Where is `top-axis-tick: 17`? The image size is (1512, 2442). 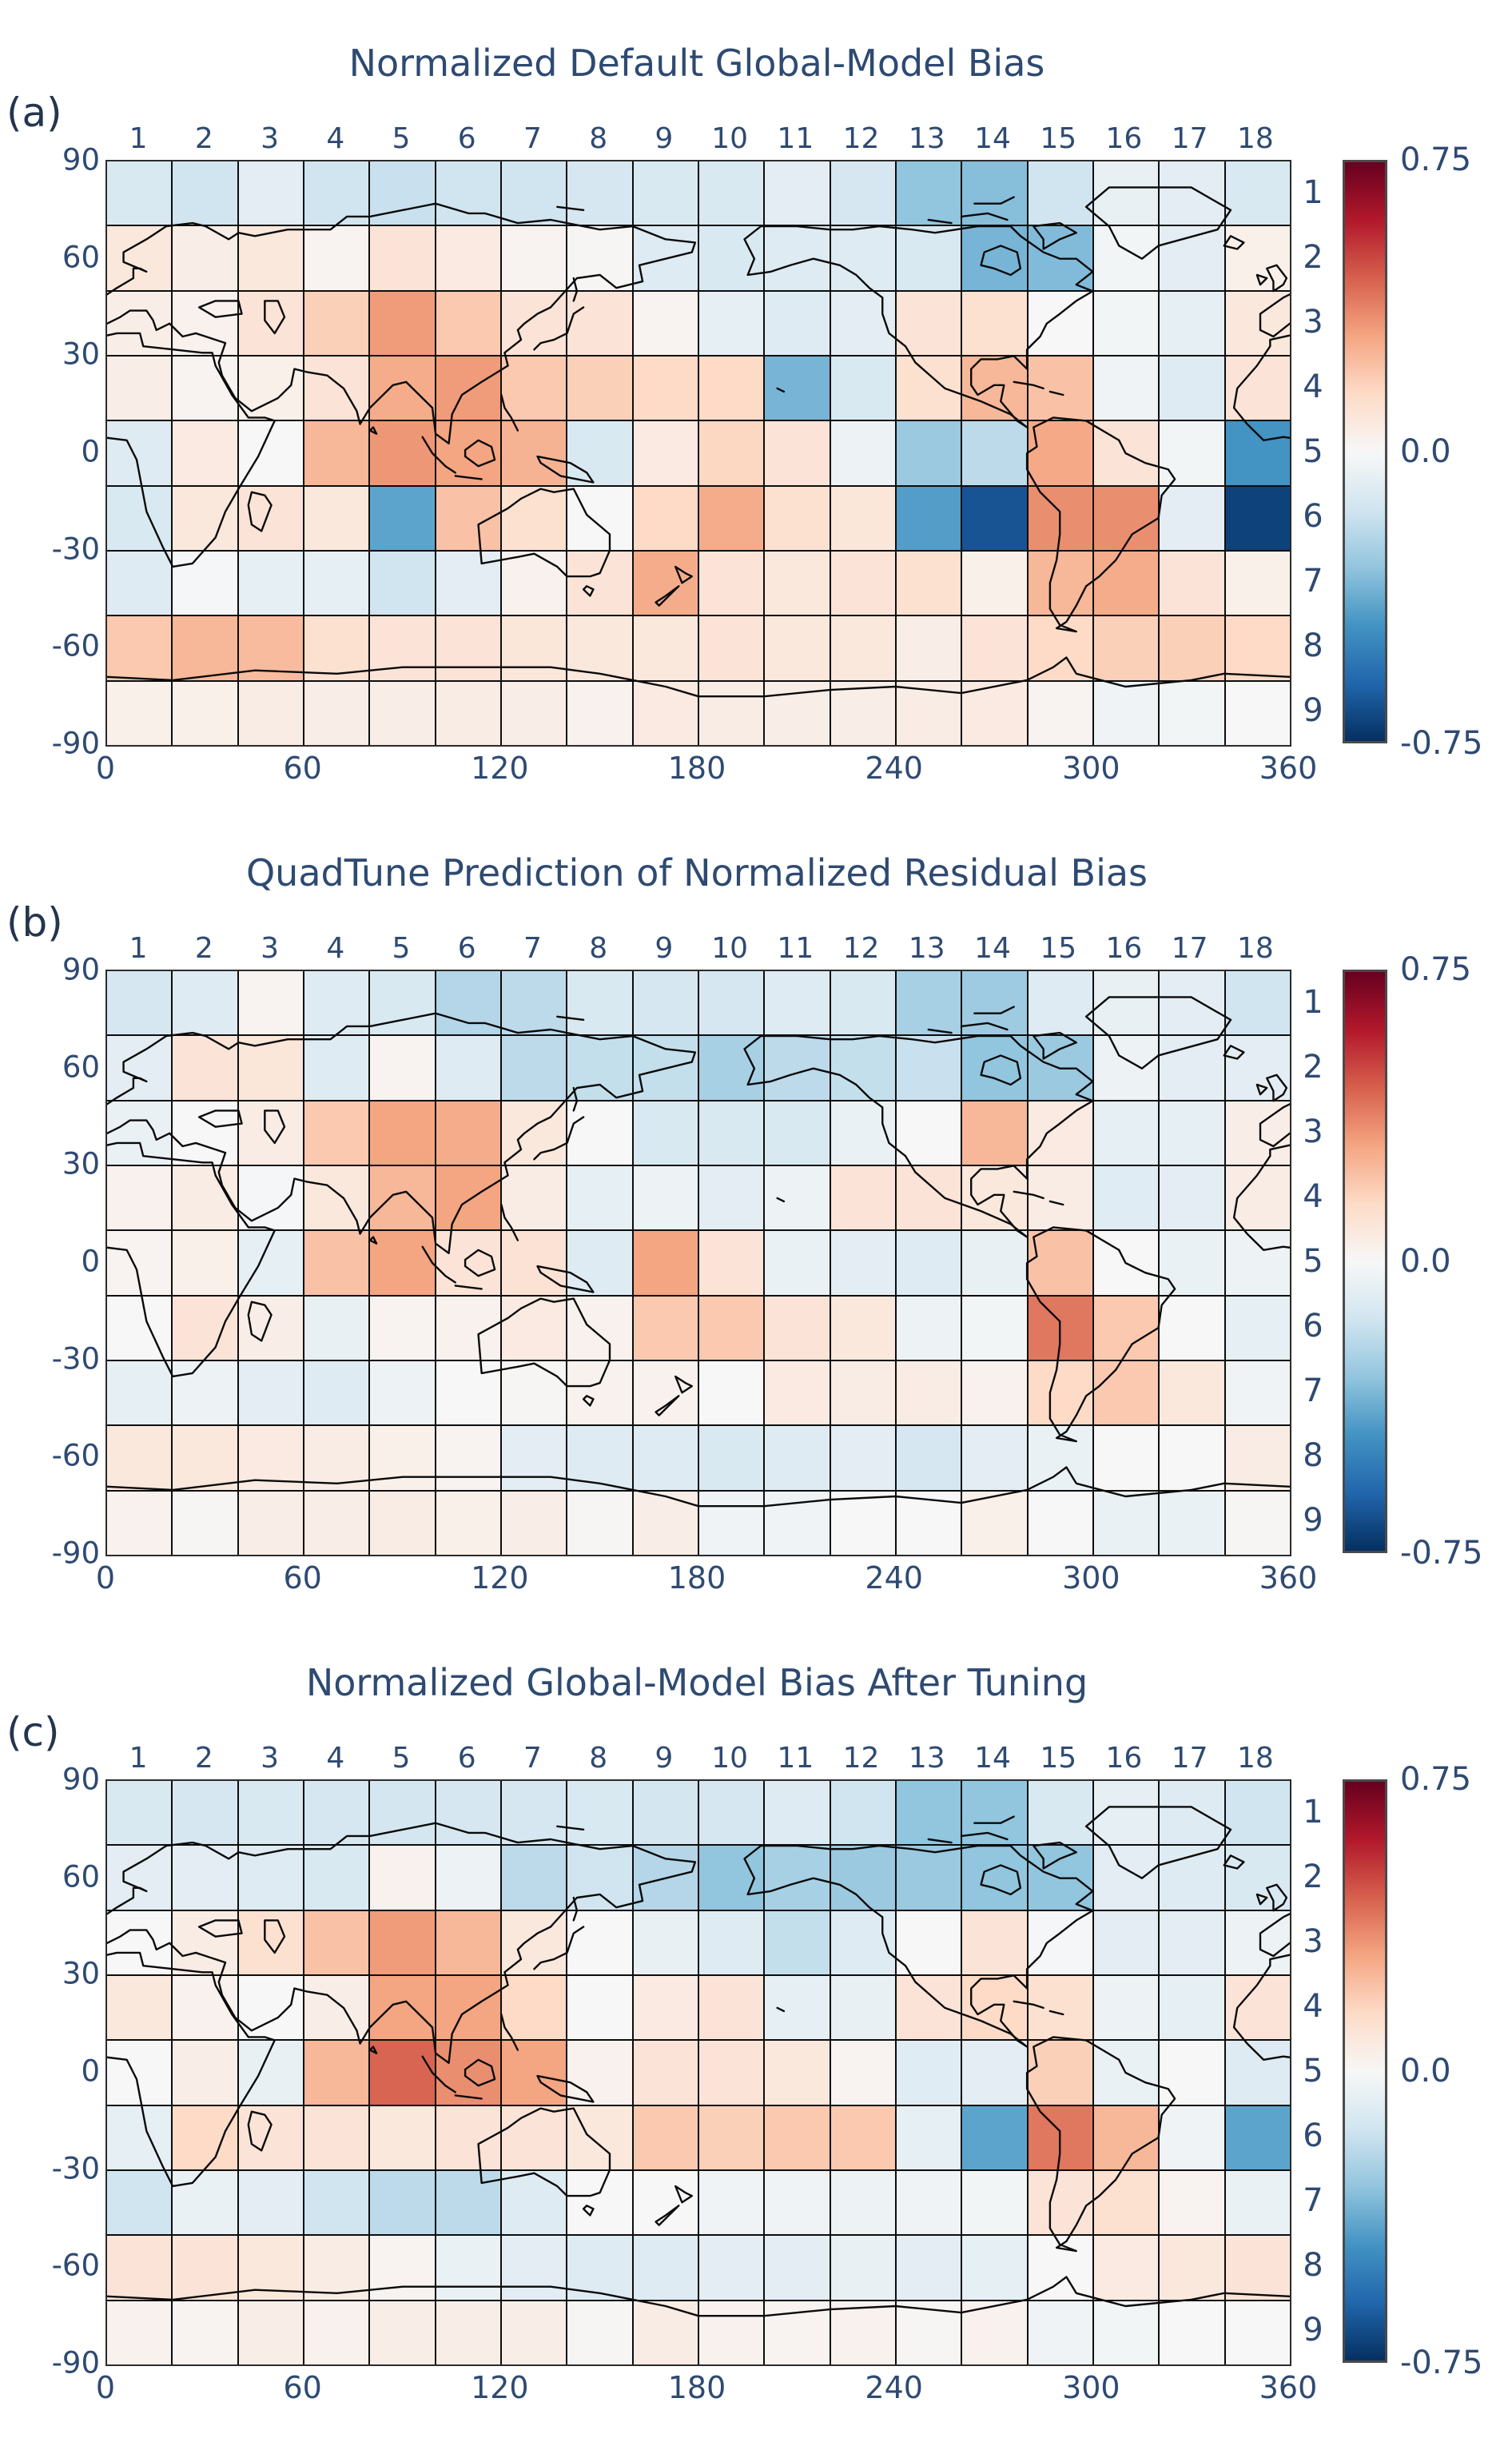 top-axis-tick: 17 is located at coordinates (1189, 1758).